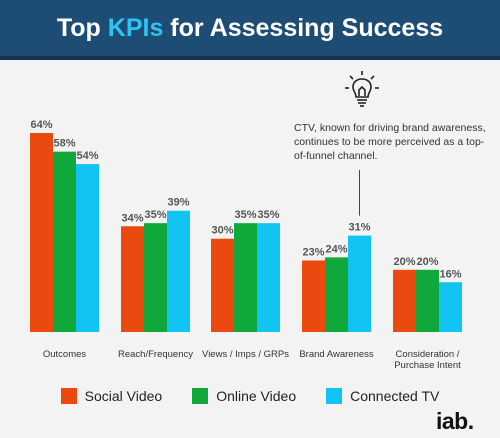 The height and width of the screenshot is (438, 500). Describe the element at coordinates (178, 203) in the screenshot. I see `value-label-connected-tv-reach-frequency: 39%` at that location.